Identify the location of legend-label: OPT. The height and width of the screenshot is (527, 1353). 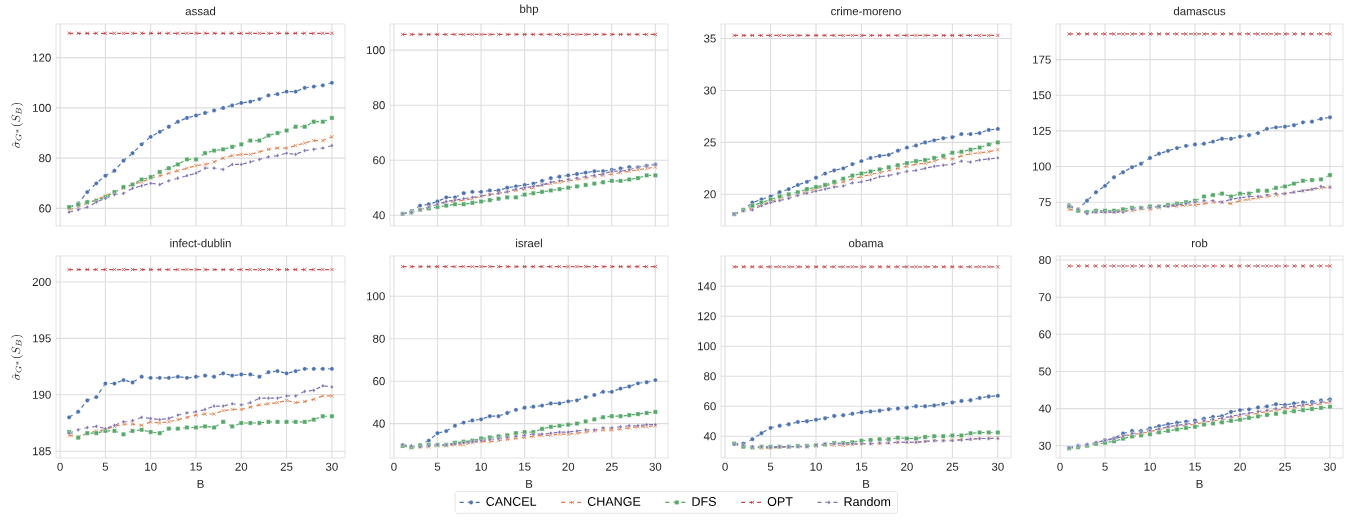
(780, 501).